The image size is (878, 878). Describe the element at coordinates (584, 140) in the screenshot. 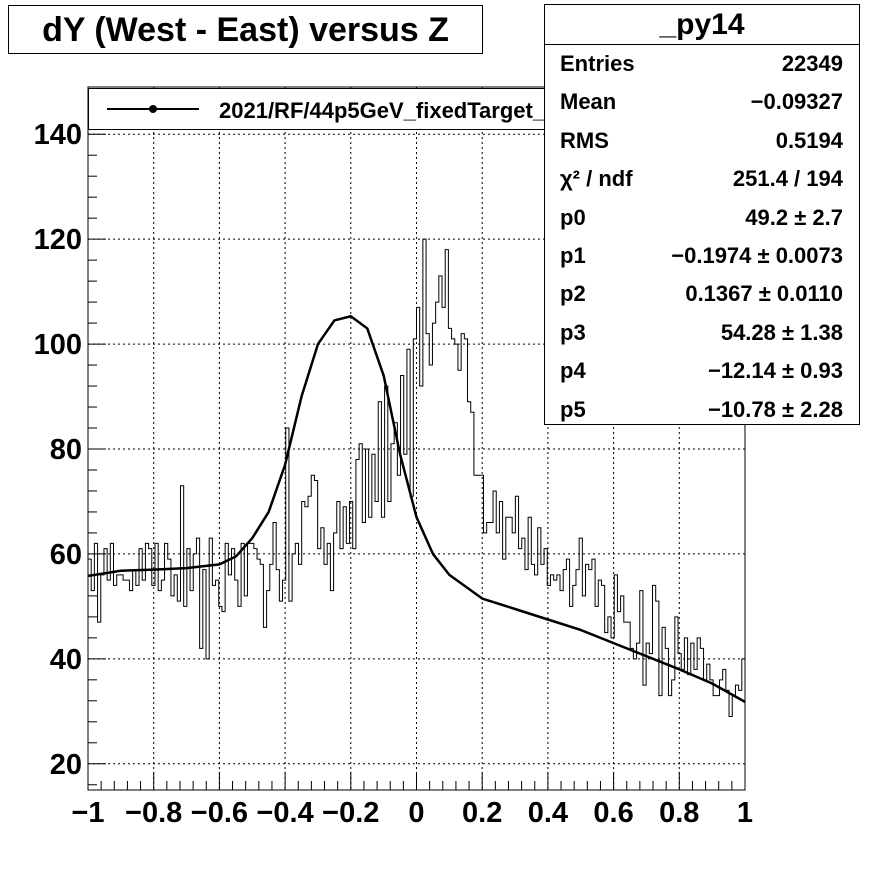

I see `stat-label: RMS` at that location.